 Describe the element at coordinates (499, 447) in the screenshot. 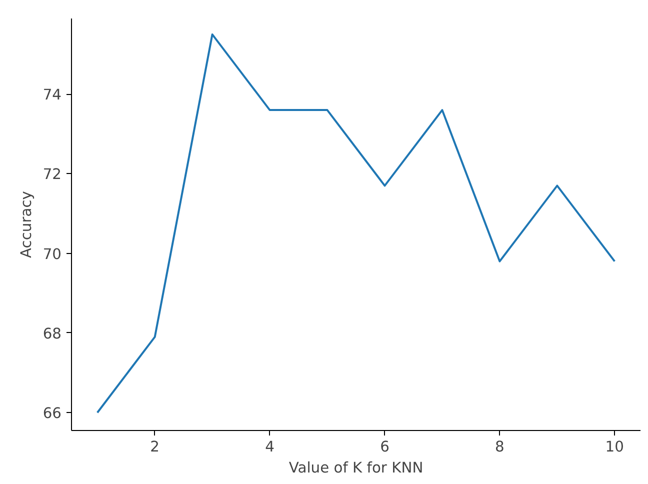

I see `x-tick-label: 8` at that location.